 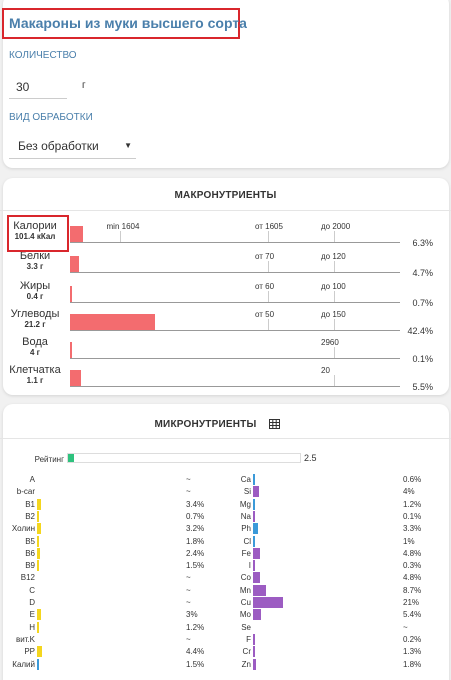 I want to click on vitamin-name: C, so click(x=32, y=590).